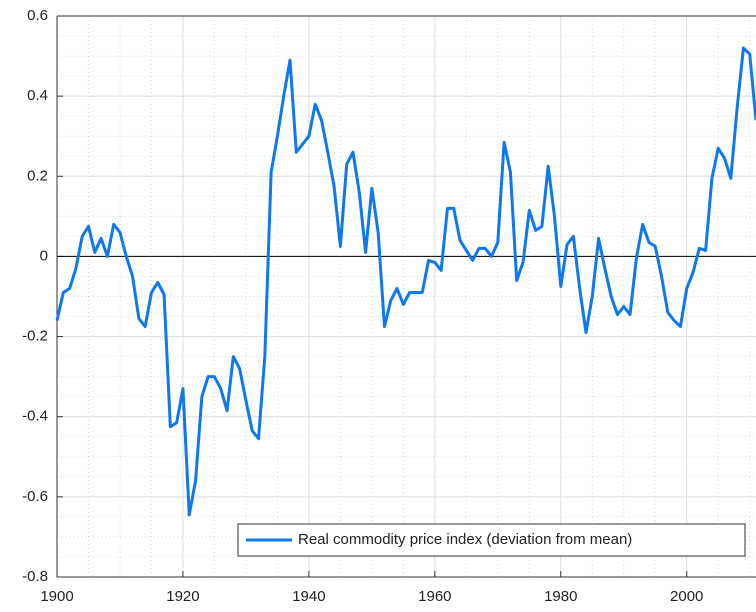 Image resolution: width=756 pixels, height=612 pixels. Describe the element at coordinates (560, 596) in the screenshot. I see `x-tick-label: 1980` at that location.